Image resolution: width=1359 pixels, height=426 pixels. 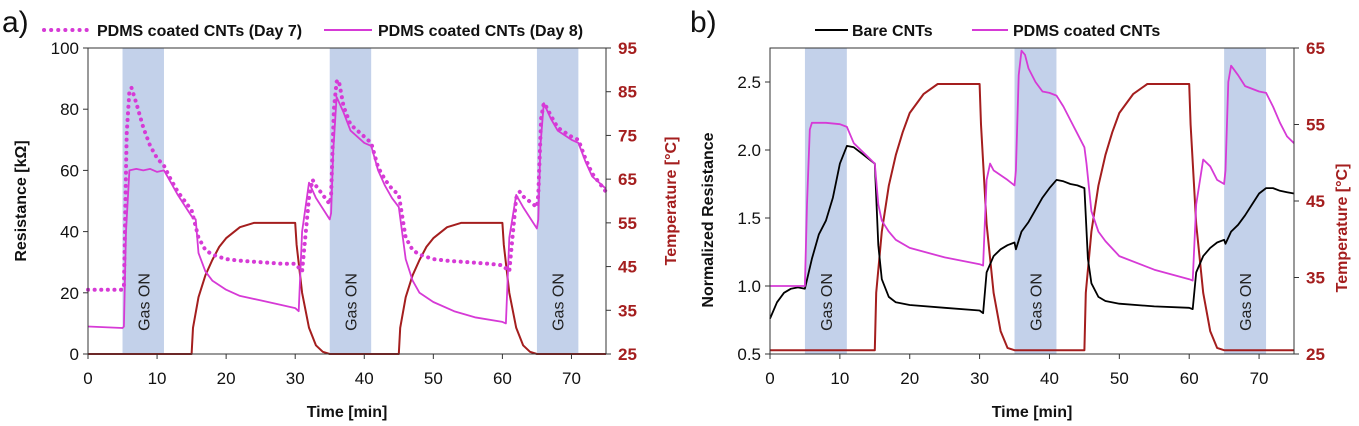 I want to click on y-tick-label: 1.0, so click(x=749, y=286).